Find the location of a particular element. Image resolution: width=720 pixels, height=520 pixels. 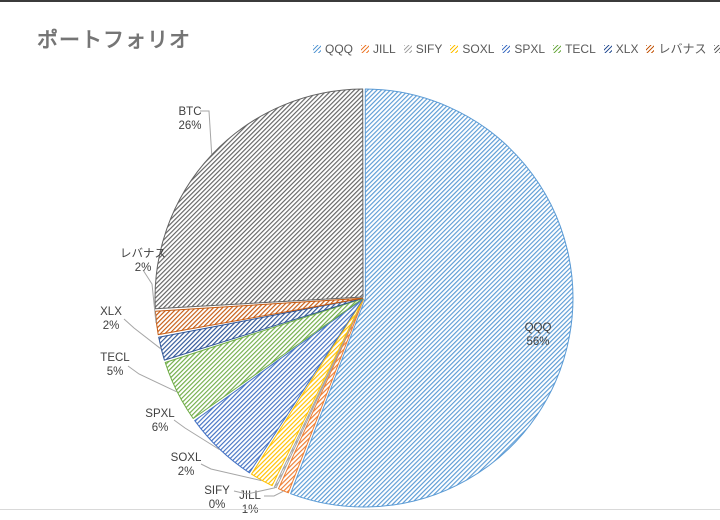

legend-label: TECL is located at coordinates (580, 48).